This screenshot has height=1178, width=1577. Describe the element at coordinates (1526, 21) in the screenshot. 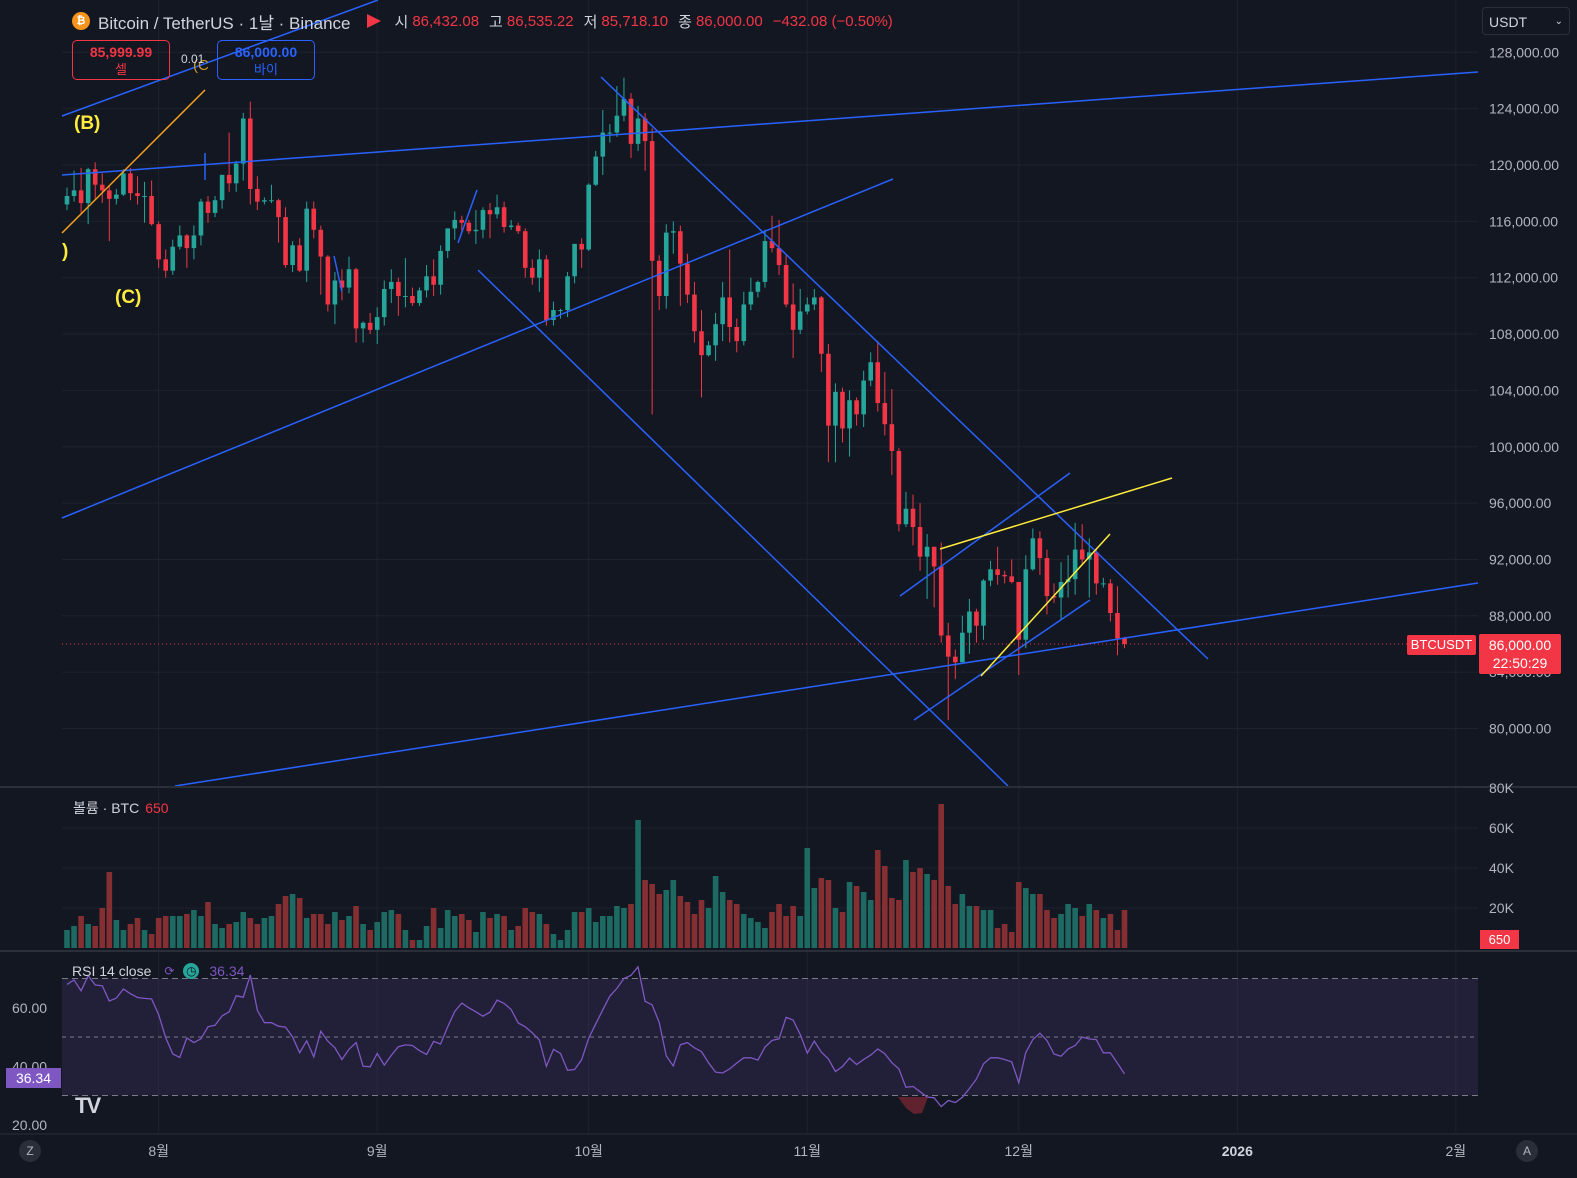

I see `currency-select: USDT ⌄` at that location.